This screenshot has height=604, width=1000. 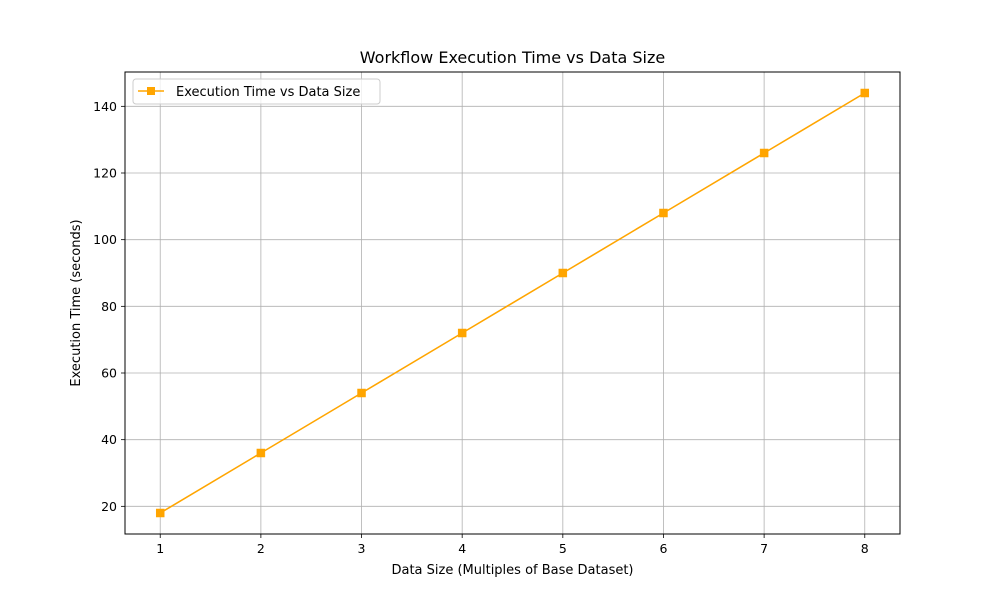 What do you see at coordinates (261, 548) in the screenshot?
I see `x-tick-label: 2` at bounding box center [261, 548].